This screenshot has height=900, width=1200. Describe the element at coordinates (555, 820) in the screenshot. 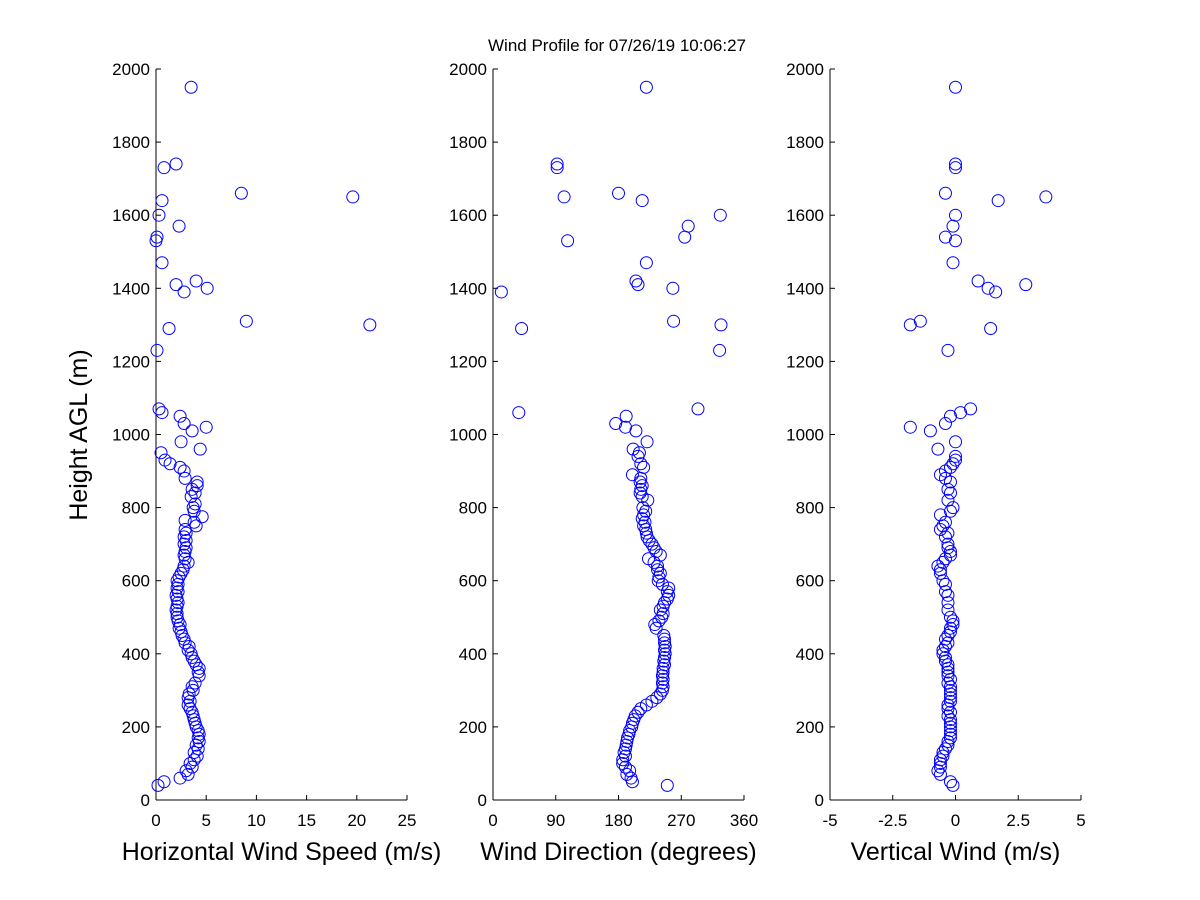

I see `x-tick-label: 90` at that location.